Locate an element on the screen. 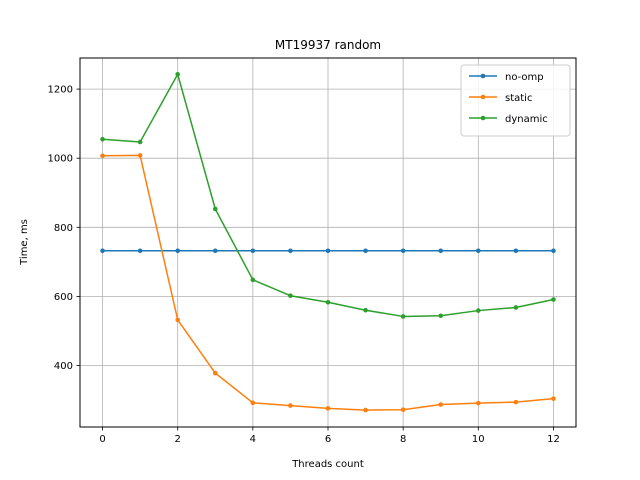  legend-marker-dynamic is located at coordinates (483, 118).